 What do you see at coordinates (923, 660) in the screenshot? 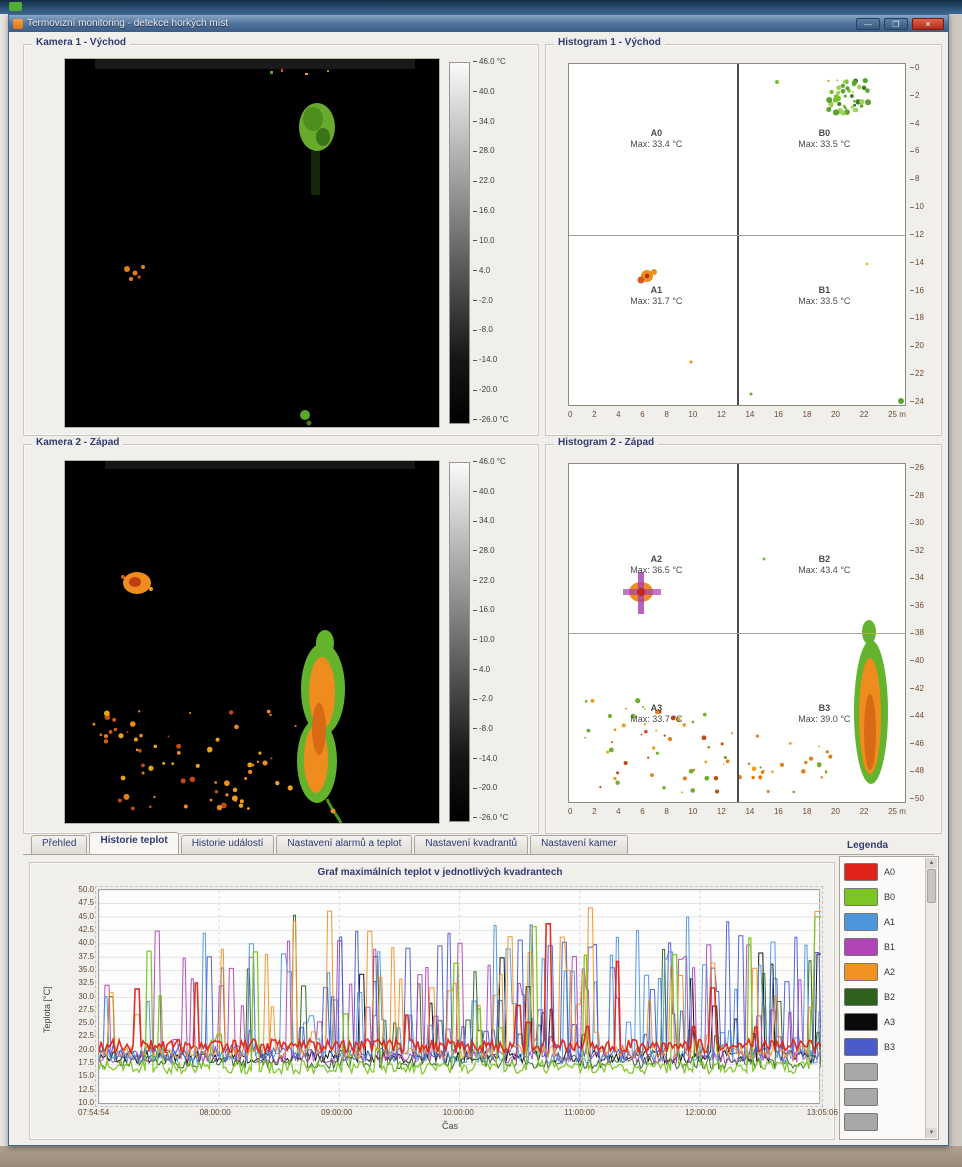
I see `y-tick-label: 40` at bounding box center [923, 660].